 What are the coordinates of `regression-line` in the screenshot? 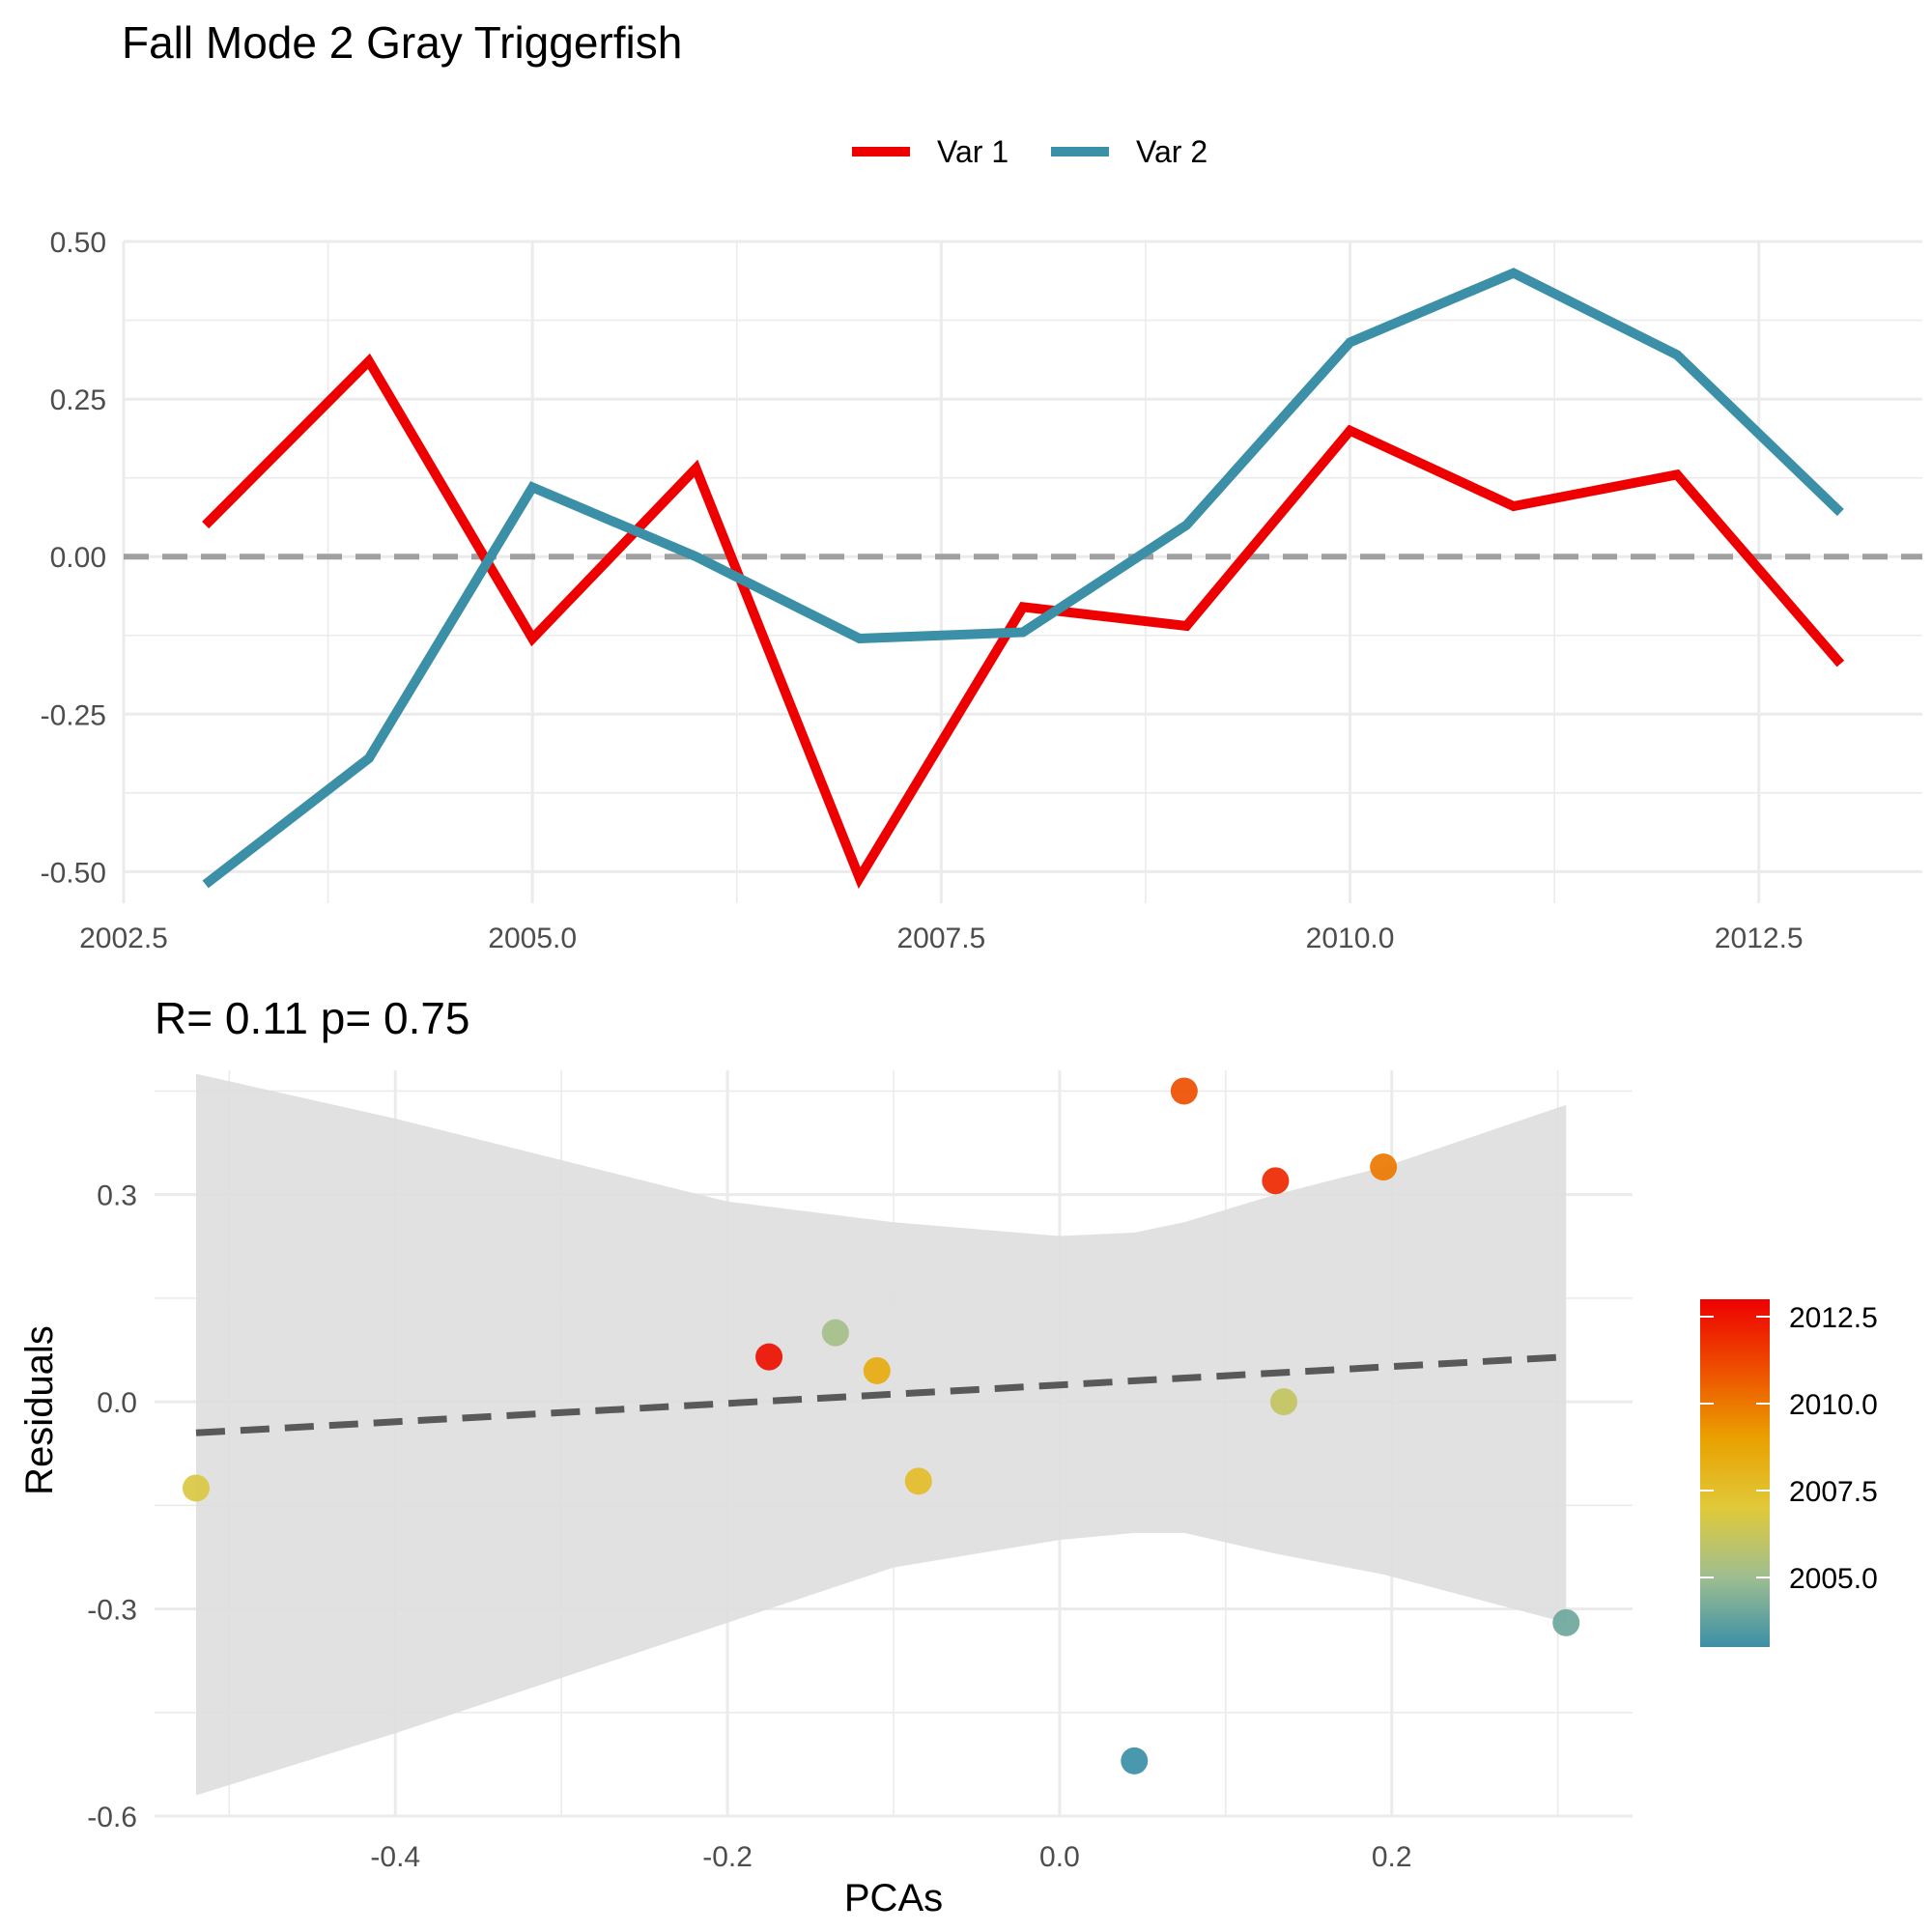 It's located at (881, 1394).